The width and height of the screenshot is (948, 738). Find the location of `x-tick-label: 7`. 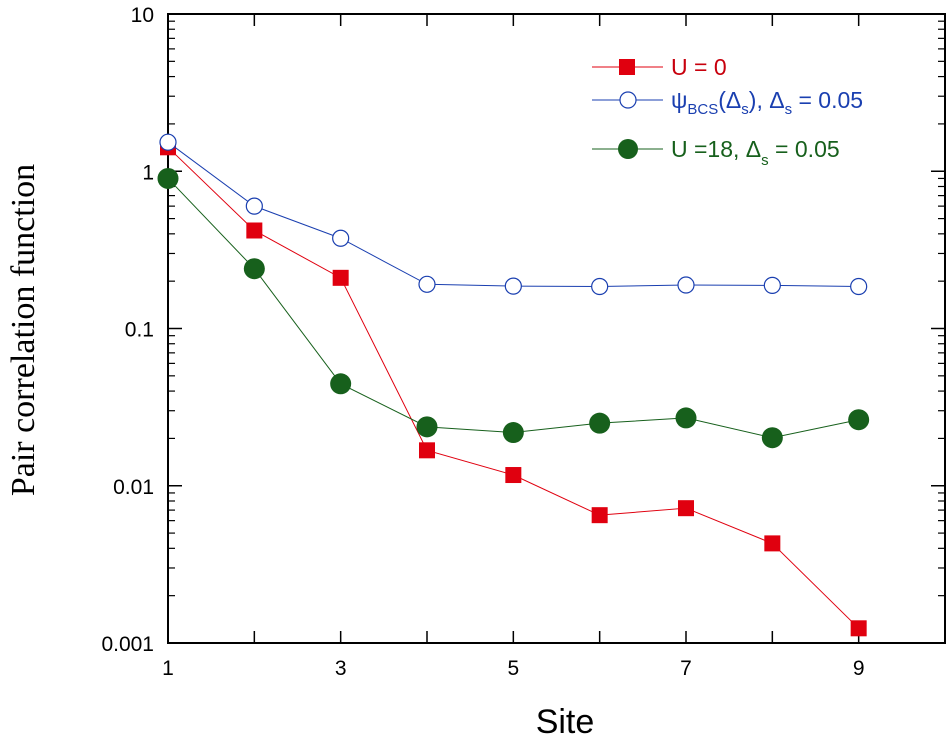

x-tick-label: 7 is located at coordinates (686, 668).